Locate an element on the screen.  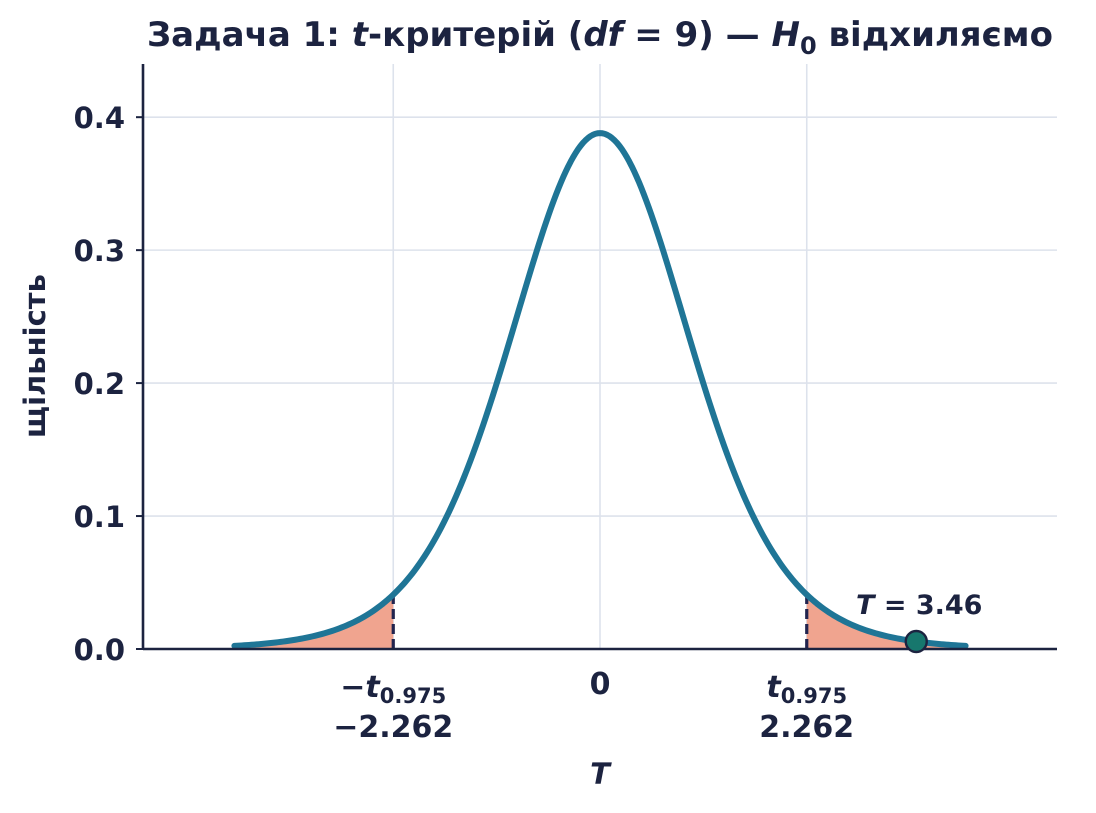
y-tick-label: 0.1 is located at coordinates (99, 517).